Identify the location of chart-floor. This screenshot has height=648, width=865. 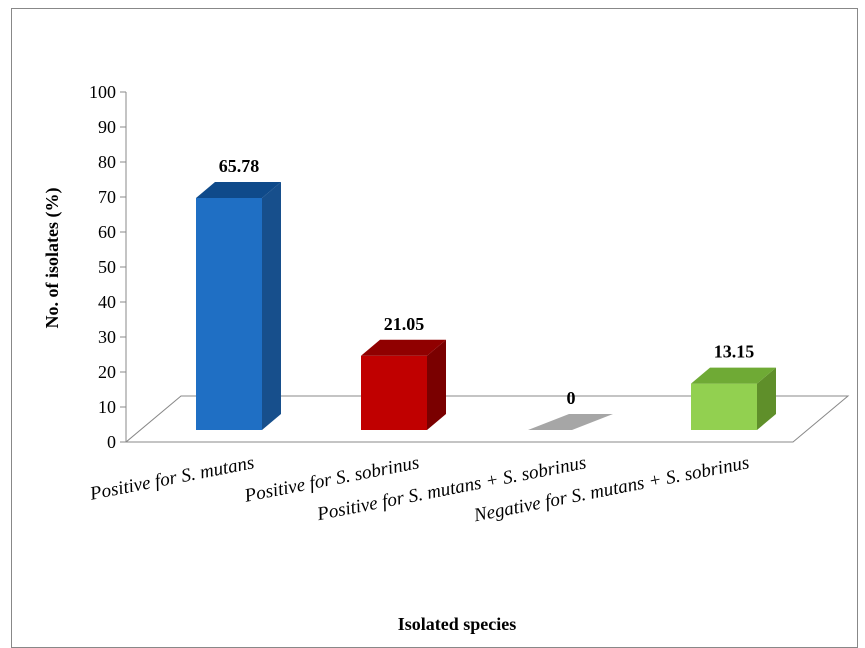
(487, 419).